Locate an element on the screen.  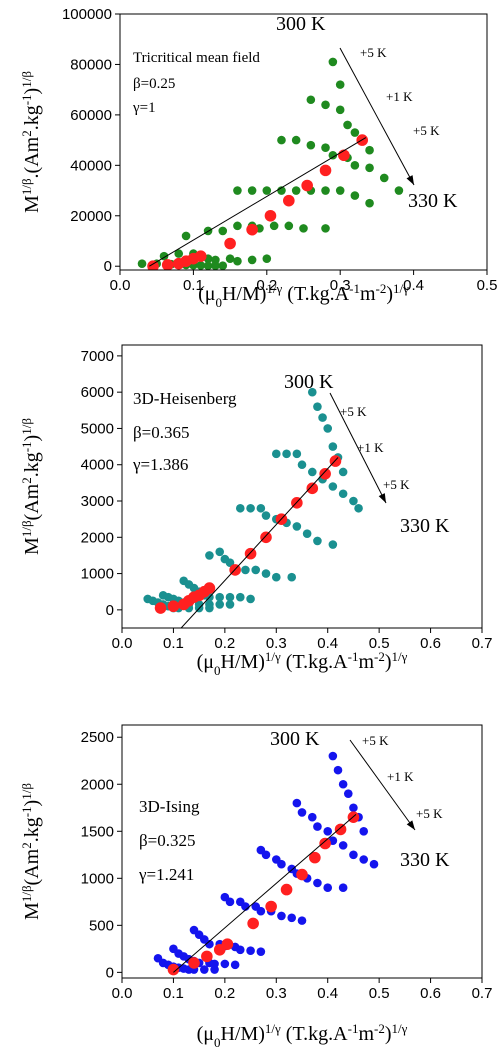
y-axis-label-part: .(Am is located at coordinates (32, 157).